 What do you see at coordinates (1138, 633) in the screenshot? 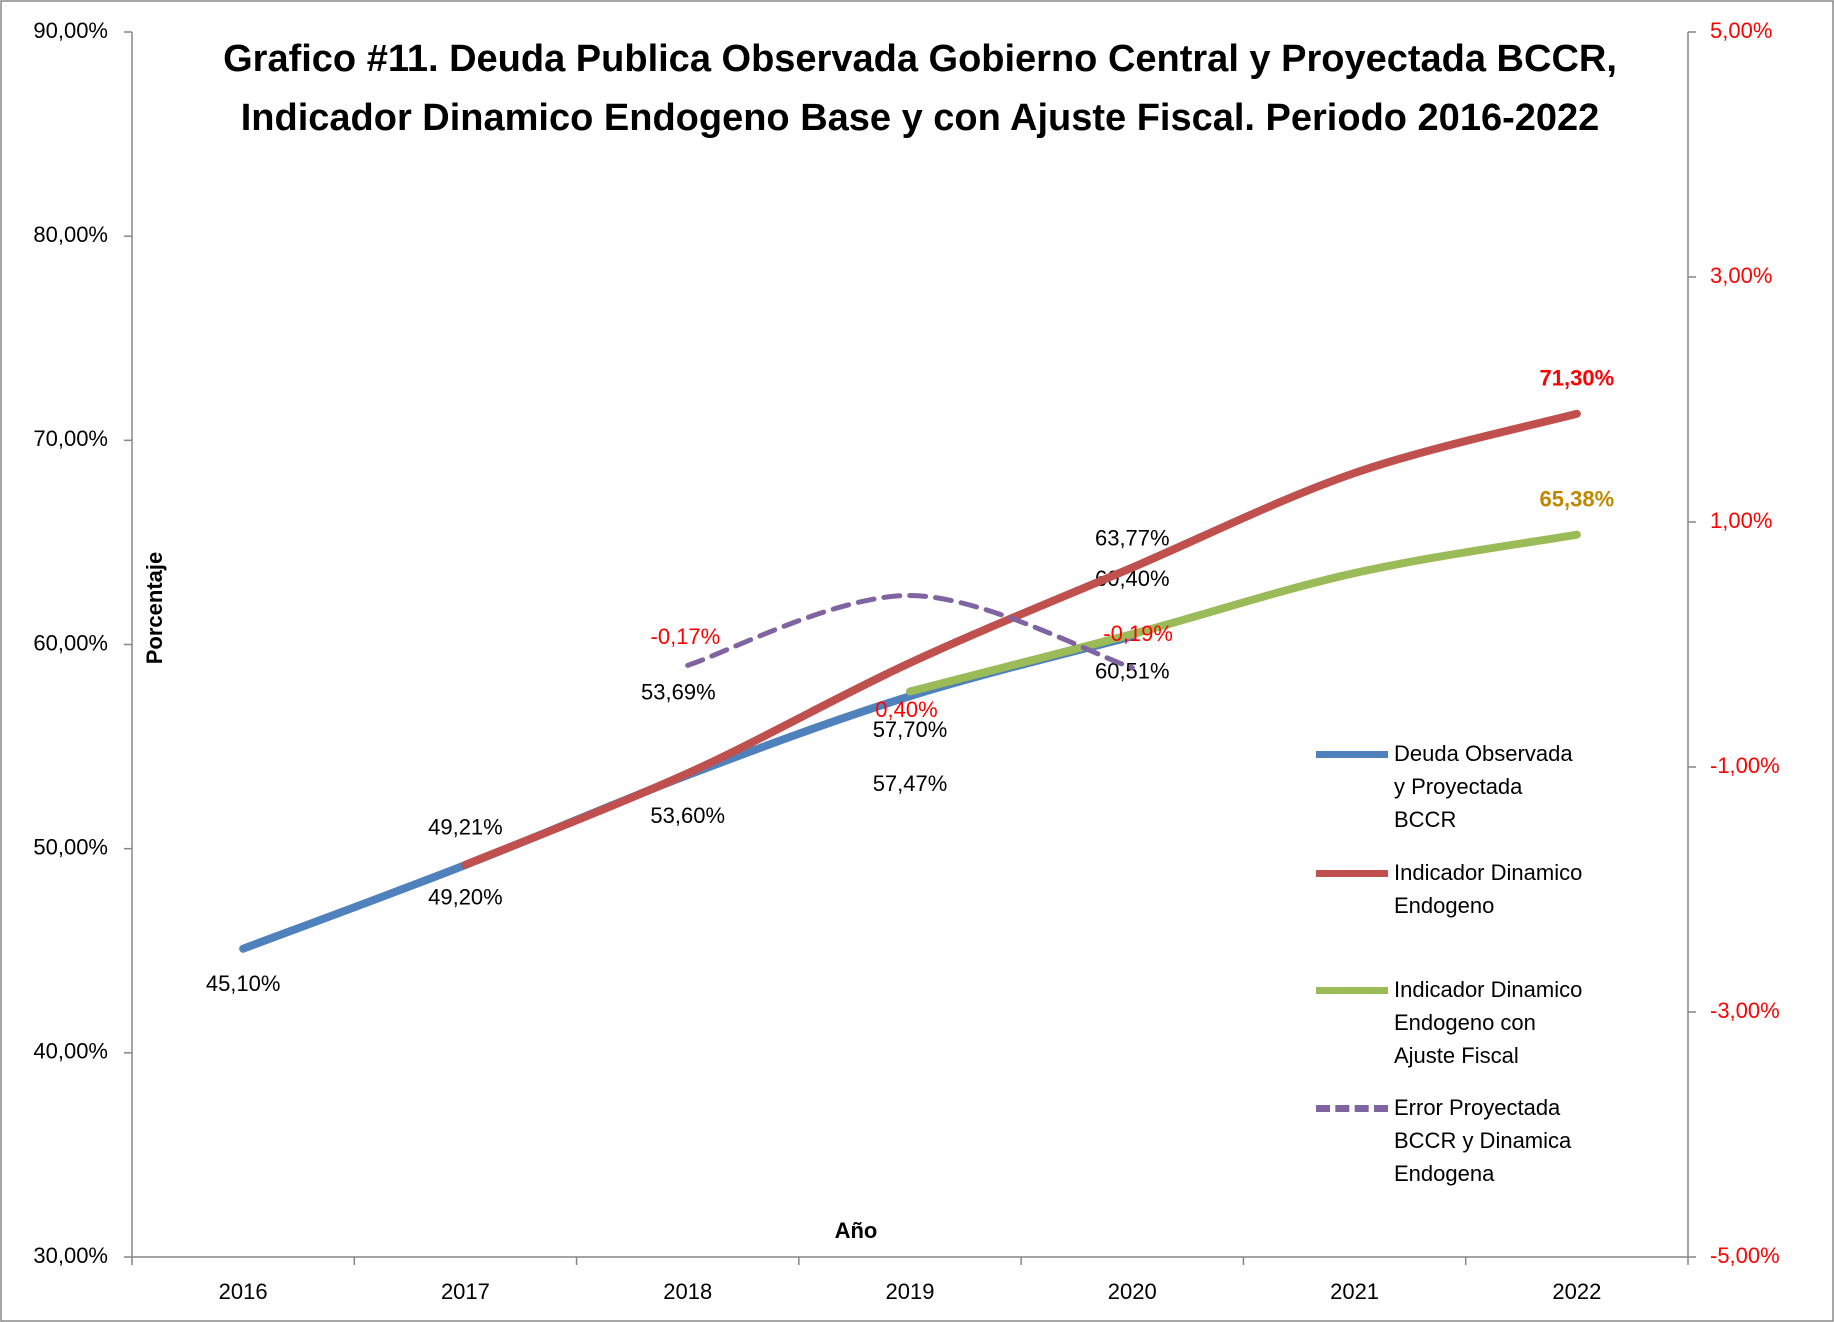
I see `data-label: -0,19%` at bounding box center [1138, 633].